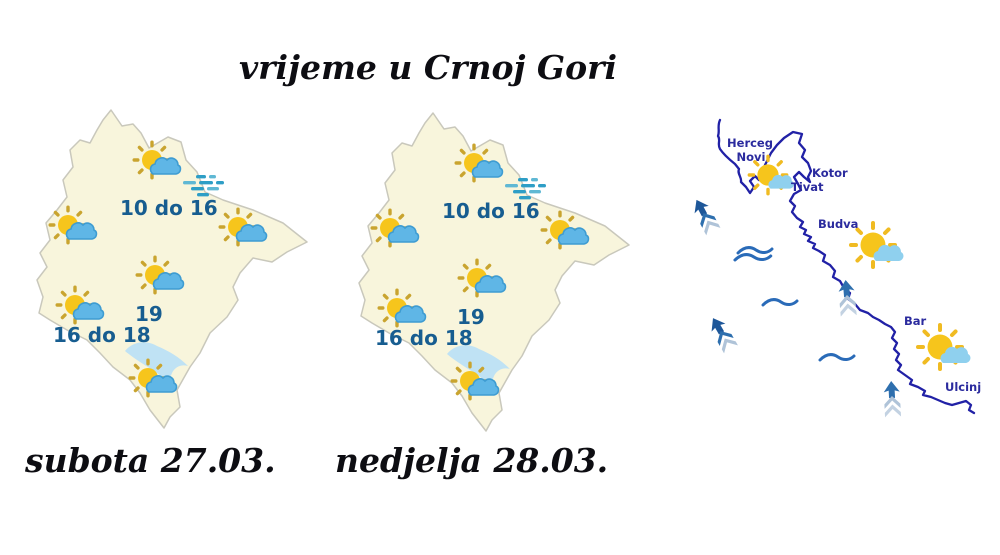 The height and width of the screenshot is (555, 1000). What do you see at coordinates (838, 224) in the screenshot?
I see `city-label-budva: Budva` at bounding box center [838, 224].